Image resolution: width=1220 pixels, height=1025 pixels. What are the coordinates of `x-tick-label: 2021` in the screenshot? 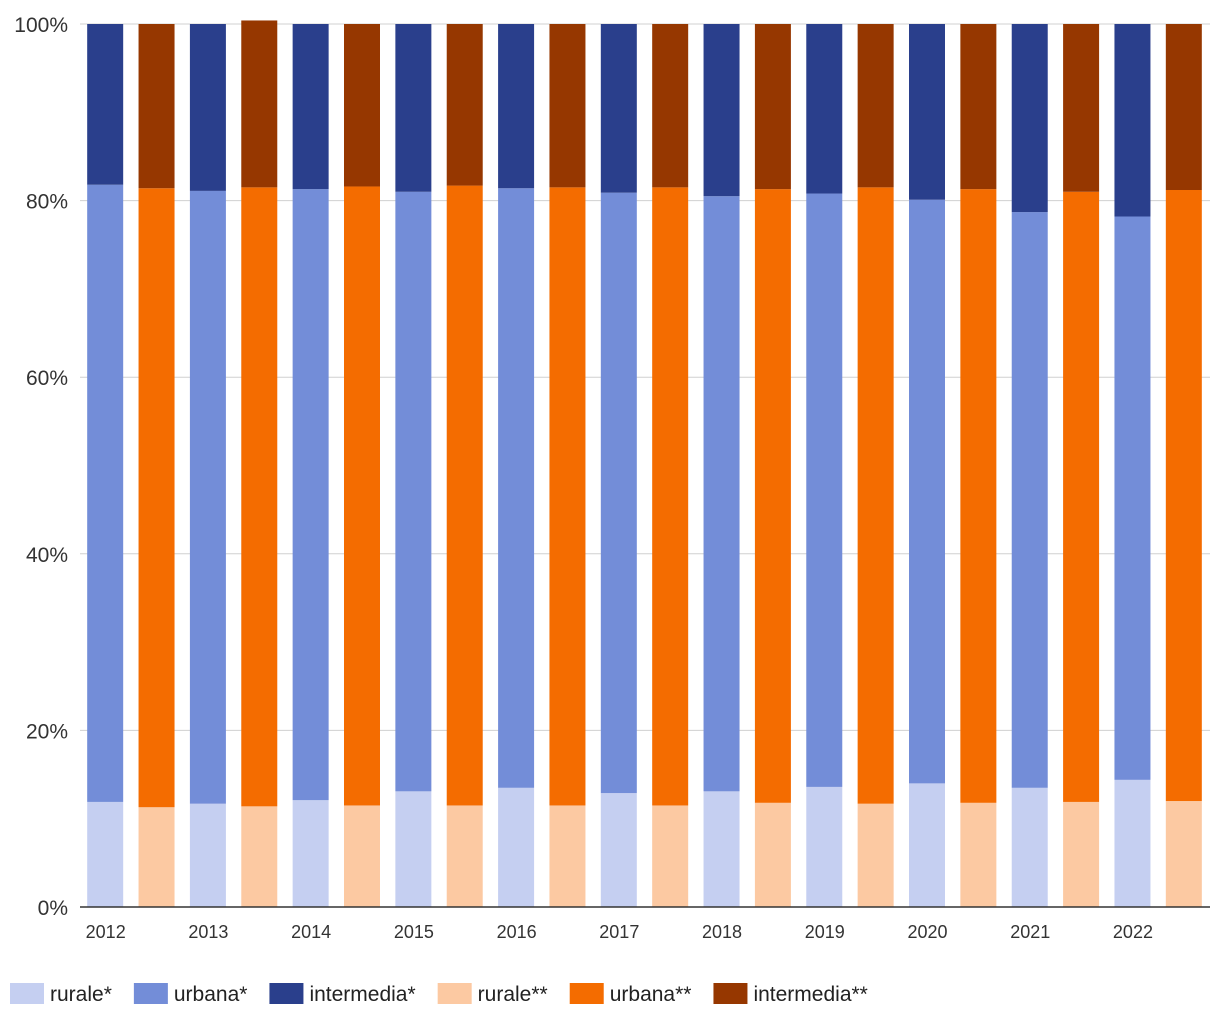 It's located at (1030, 932).